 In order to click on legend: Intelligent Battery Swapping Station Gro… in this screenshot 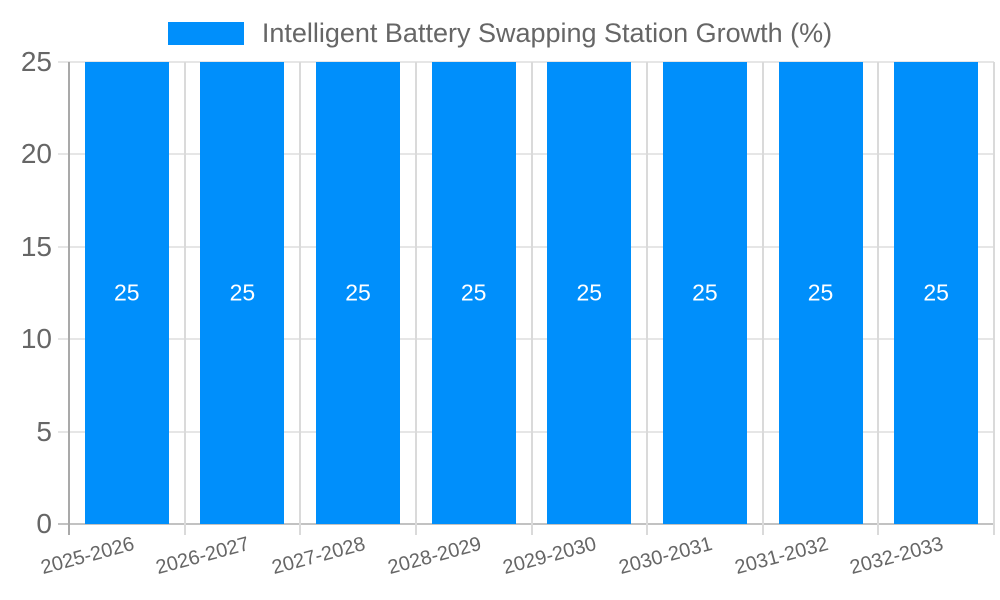, I will do `click(500, 33)`.